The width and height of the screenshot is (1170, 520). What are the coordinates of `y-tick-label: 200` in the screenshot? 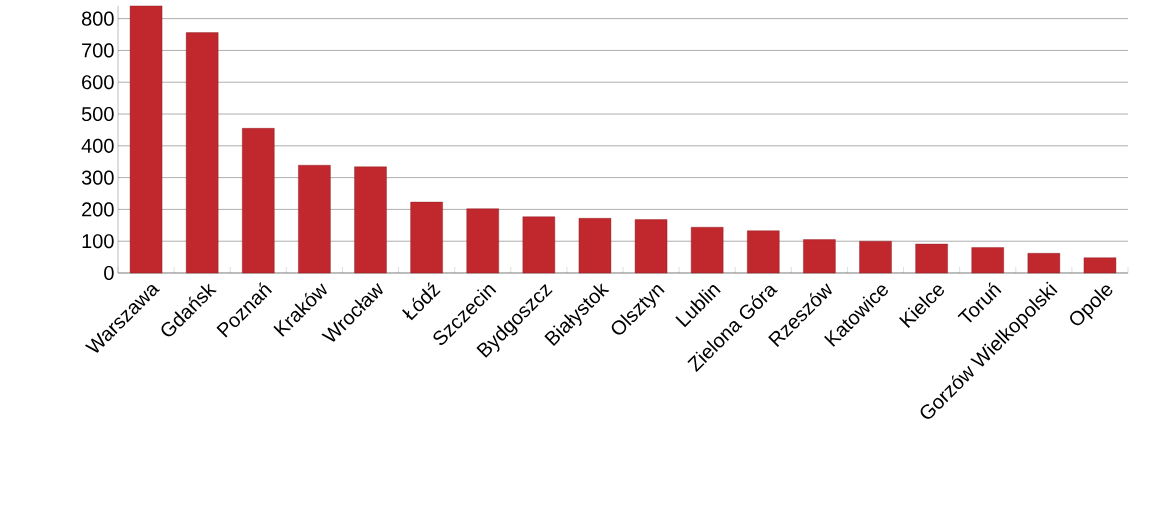 It's located at (98, 209).